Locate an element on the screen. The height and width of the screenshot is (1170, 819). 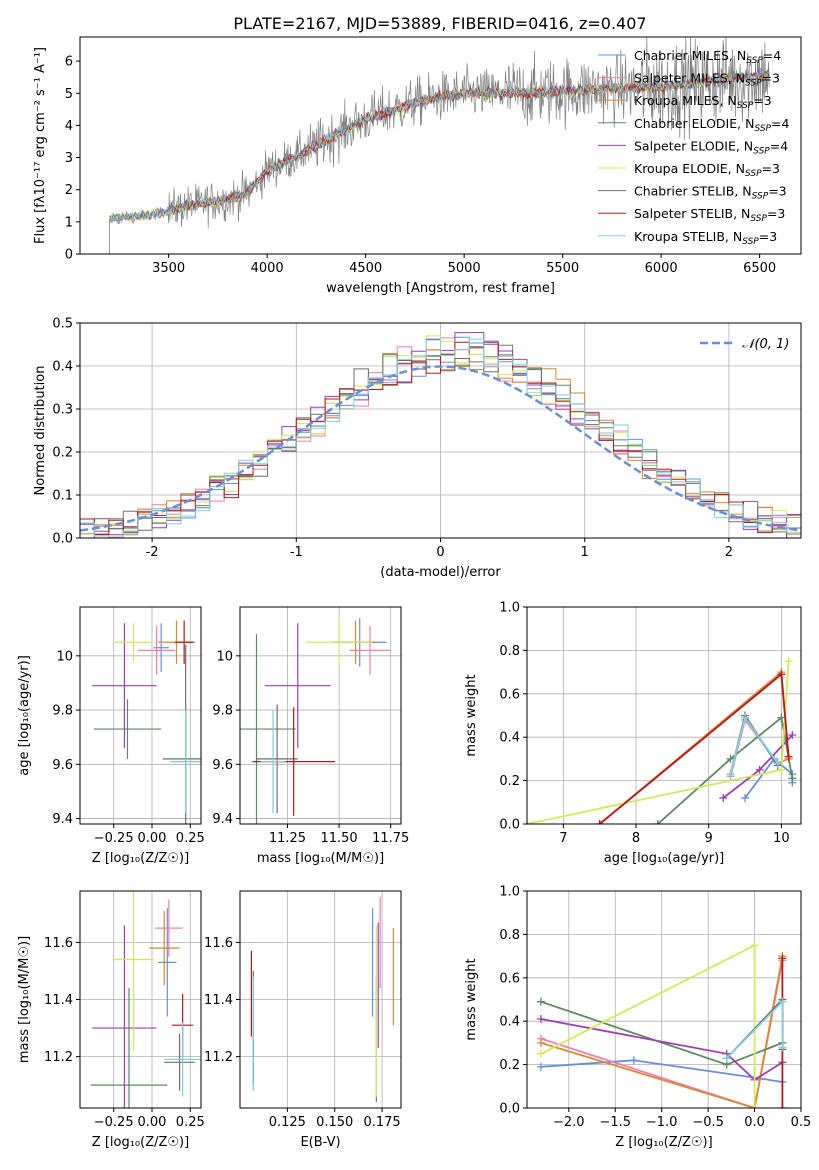
legend-text: Chabrier MILES, N is located at coordinates (690, 55).